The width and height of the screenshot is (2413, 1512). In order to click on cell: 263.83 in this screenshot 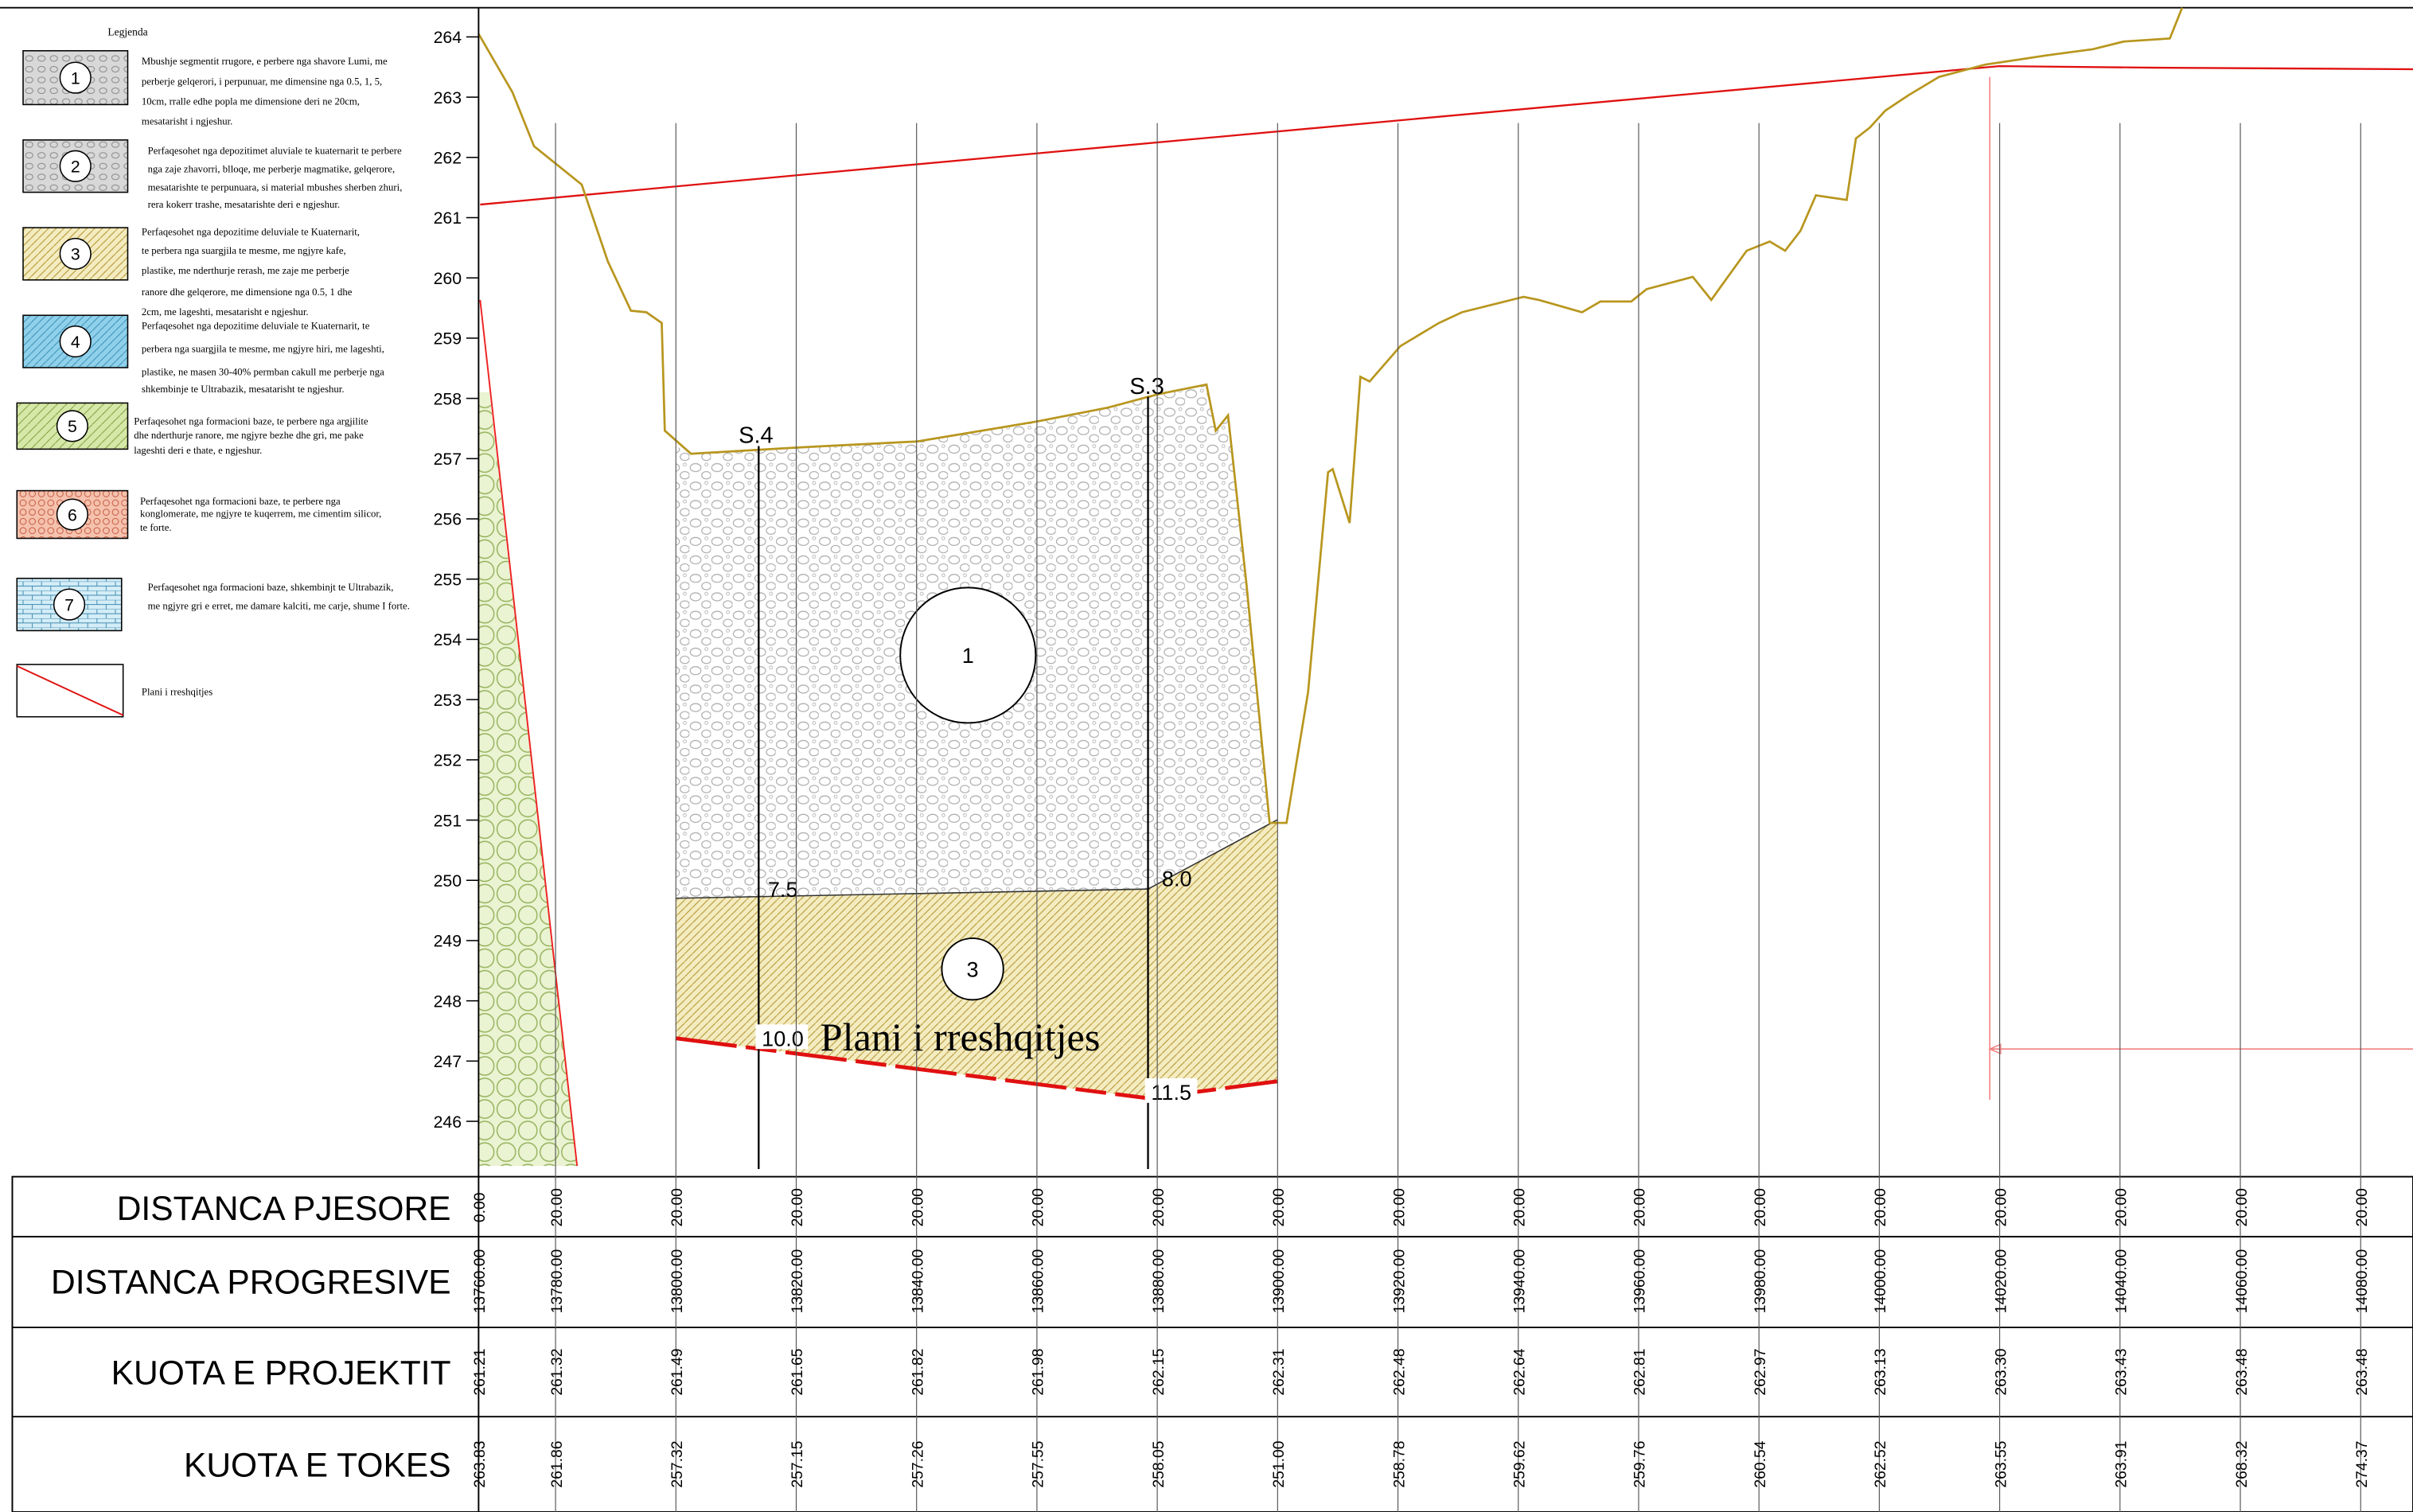, I will do `click(480, 1464)`.